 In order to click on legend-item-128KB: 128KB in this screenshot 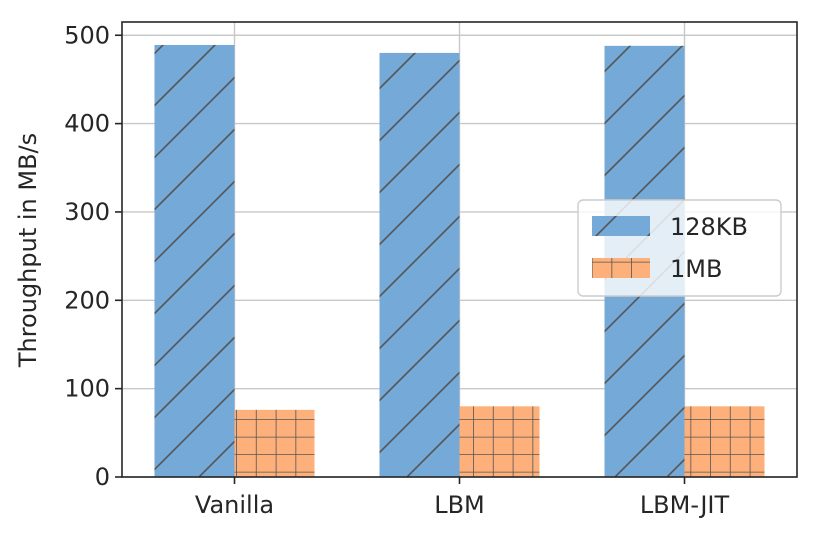, I will do `click(670, 227)`.